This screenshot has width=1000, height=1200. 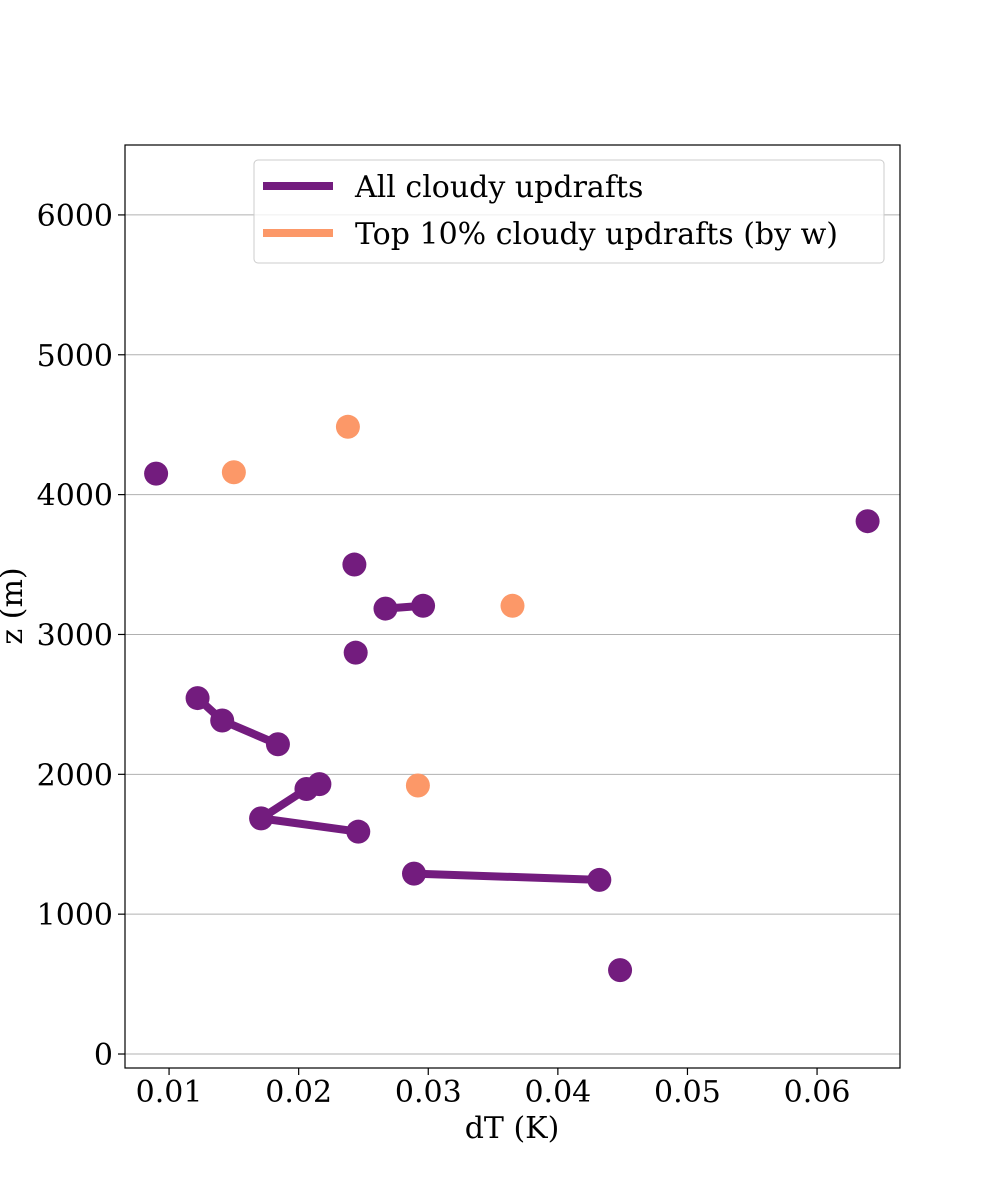 What do you see at coordinates (103, 1055) in the screenshot?
I see `y-tick-label: 0` at bounding box center [103, 1055].